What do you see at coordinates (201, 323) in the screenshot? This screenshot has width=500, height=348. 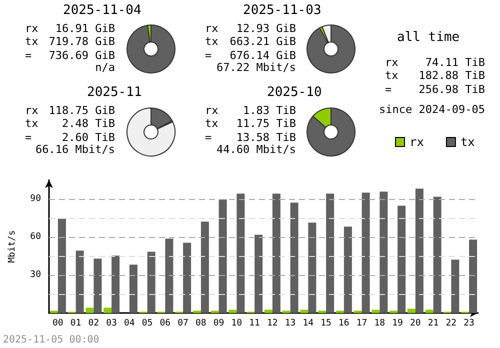 I see `x-tick-label: 08` at bounding box center [201, 323].